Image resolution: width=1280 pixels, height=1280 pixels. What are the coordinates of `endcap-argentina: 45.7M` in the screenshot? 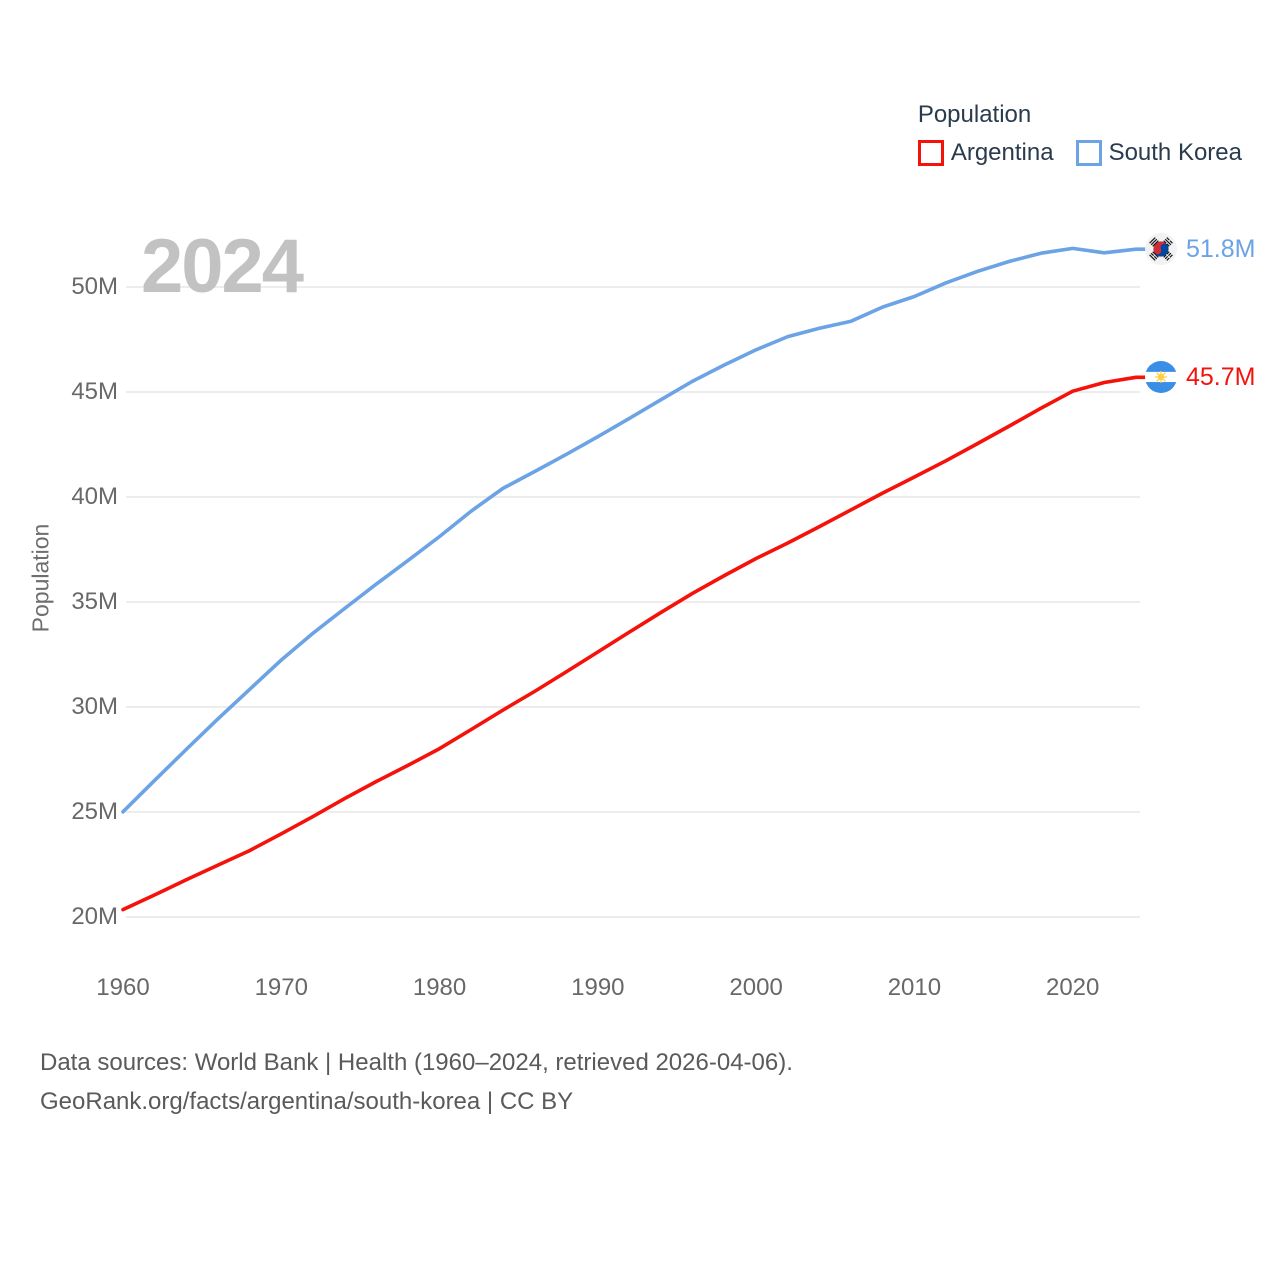 It's located at (1200, 377).